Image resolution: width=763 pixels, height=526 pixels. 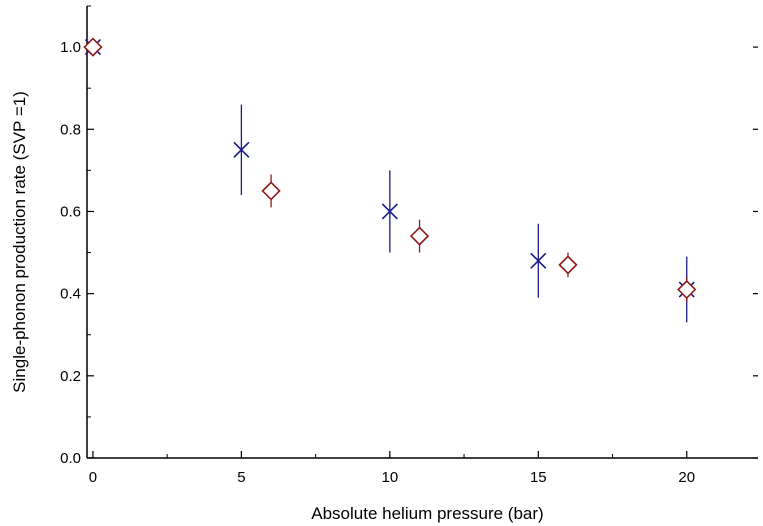 What do you see at coordinates (70, 47) in the screenshot?
I see `y-tick-label: 1.0` at bounding box center [70, 47].